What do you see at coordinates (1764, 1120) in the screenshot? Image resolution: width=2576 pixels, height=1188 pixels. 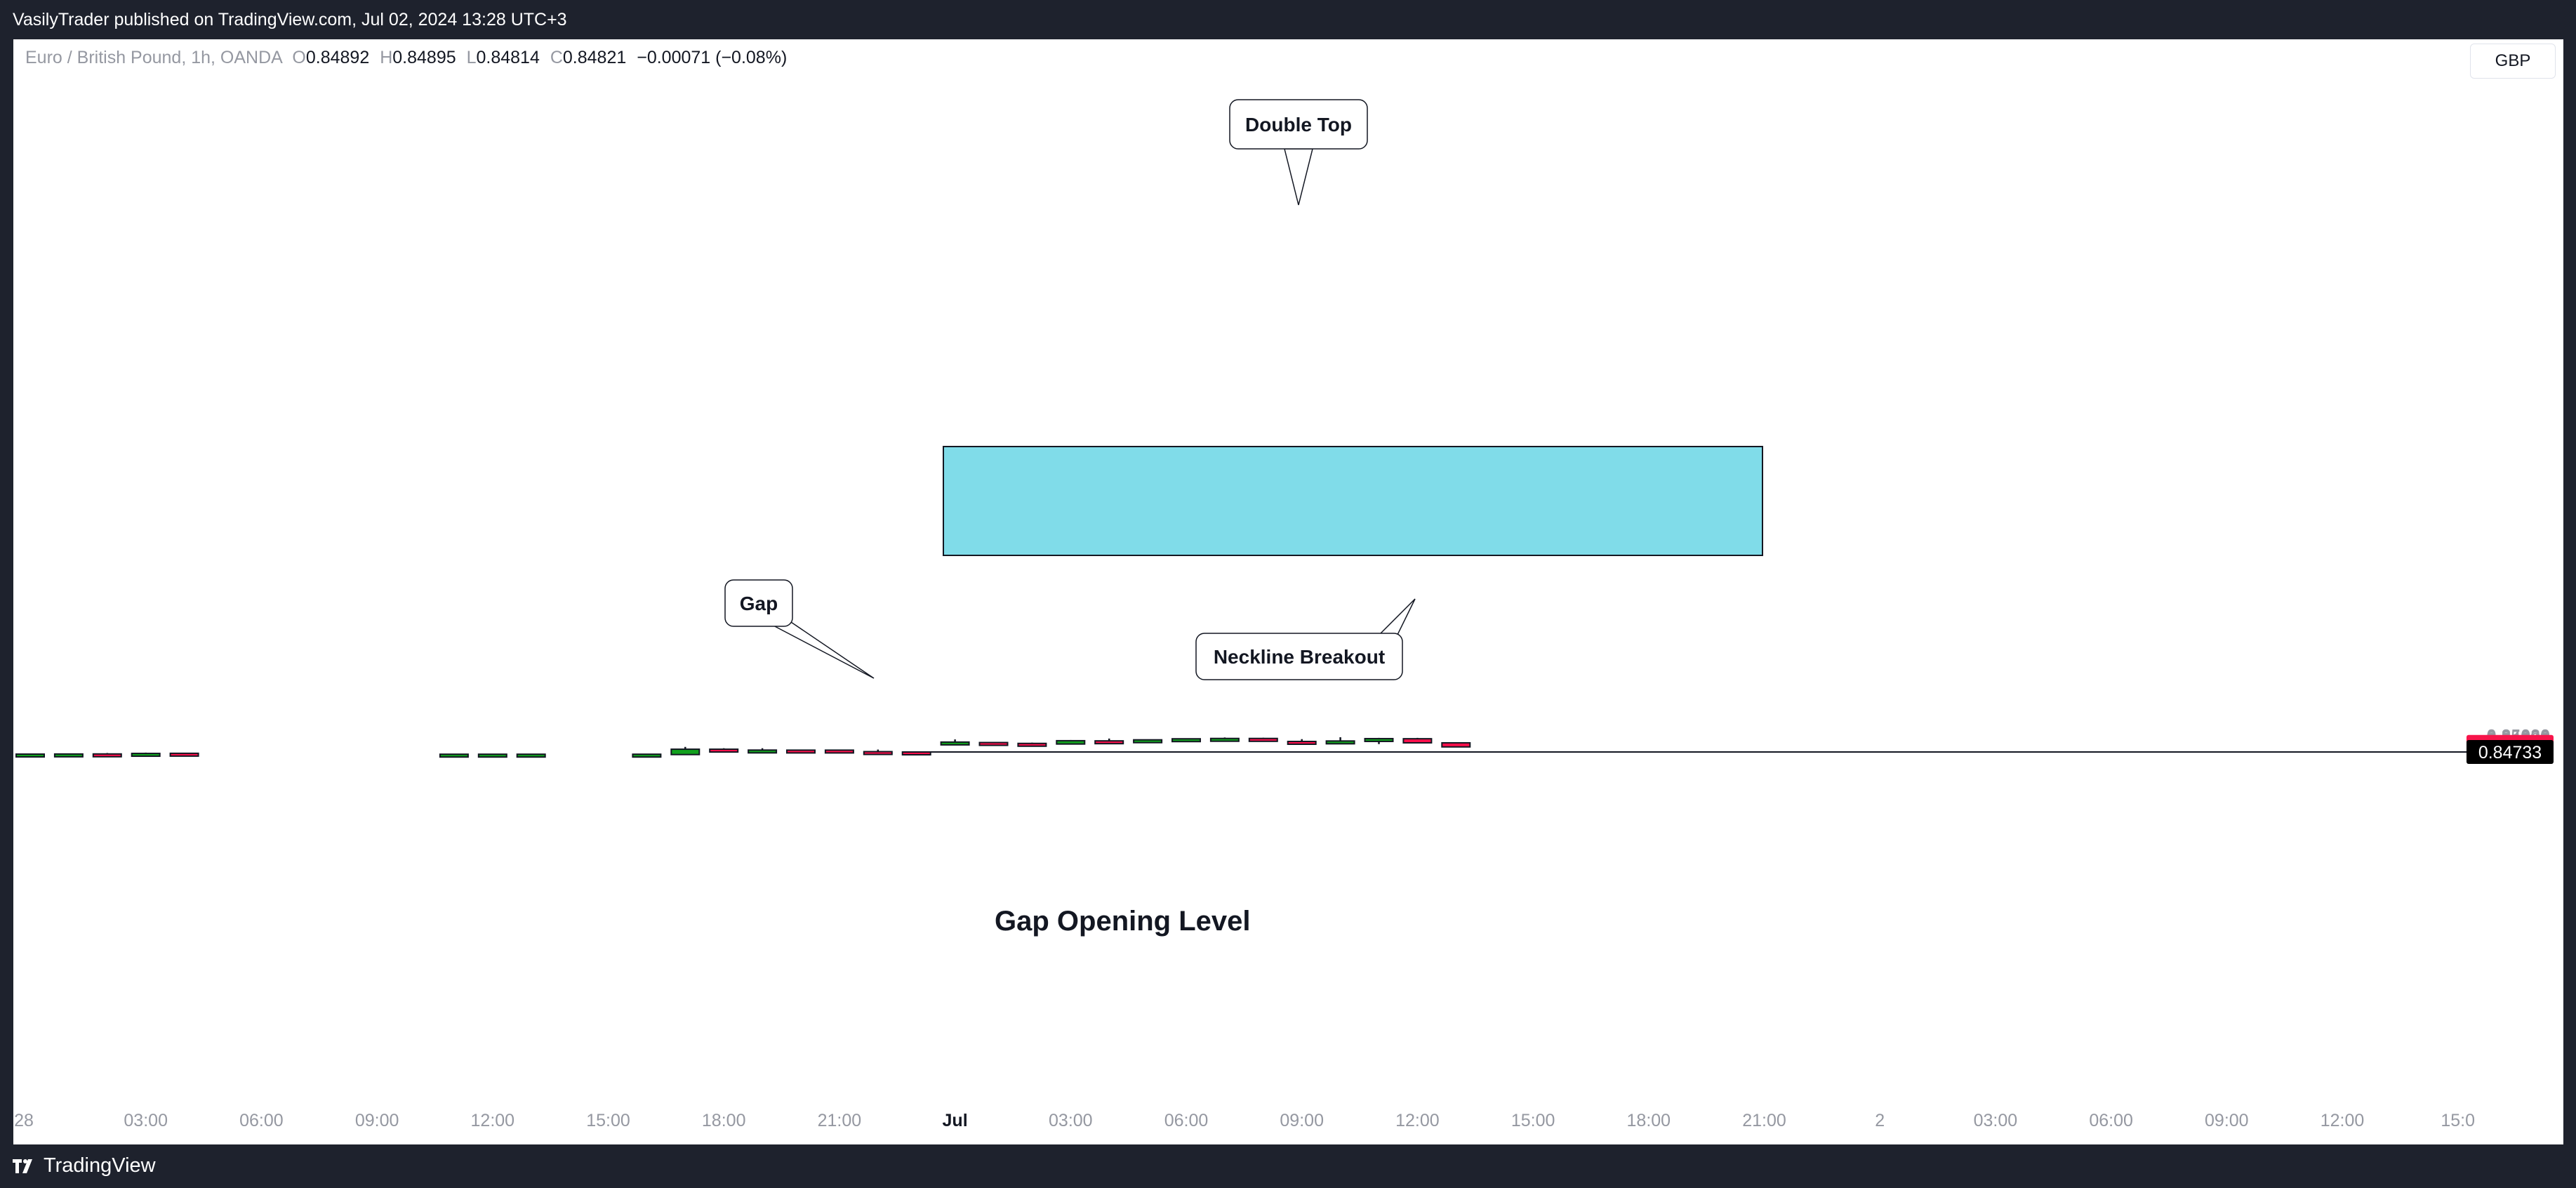 I see `x-tick-15: 21:00` at bounding box center [1764, 1120].